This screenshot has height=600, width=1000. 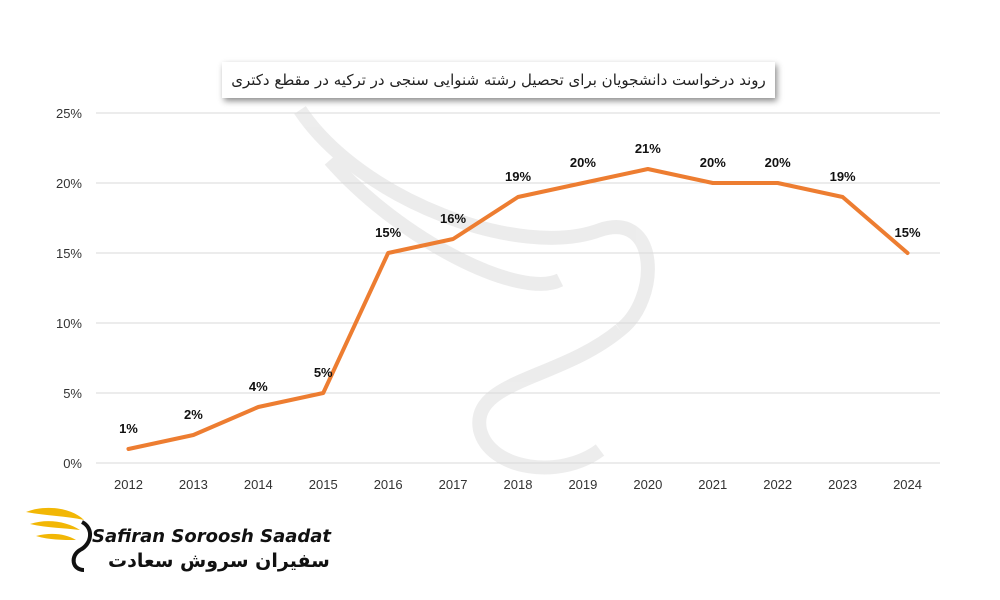 What do you see at coordinates (69, 288) in the screenshot?
I see `y-axis: 0% 5% 10% 15% 20% 25%` at bounding box center [69, 288].